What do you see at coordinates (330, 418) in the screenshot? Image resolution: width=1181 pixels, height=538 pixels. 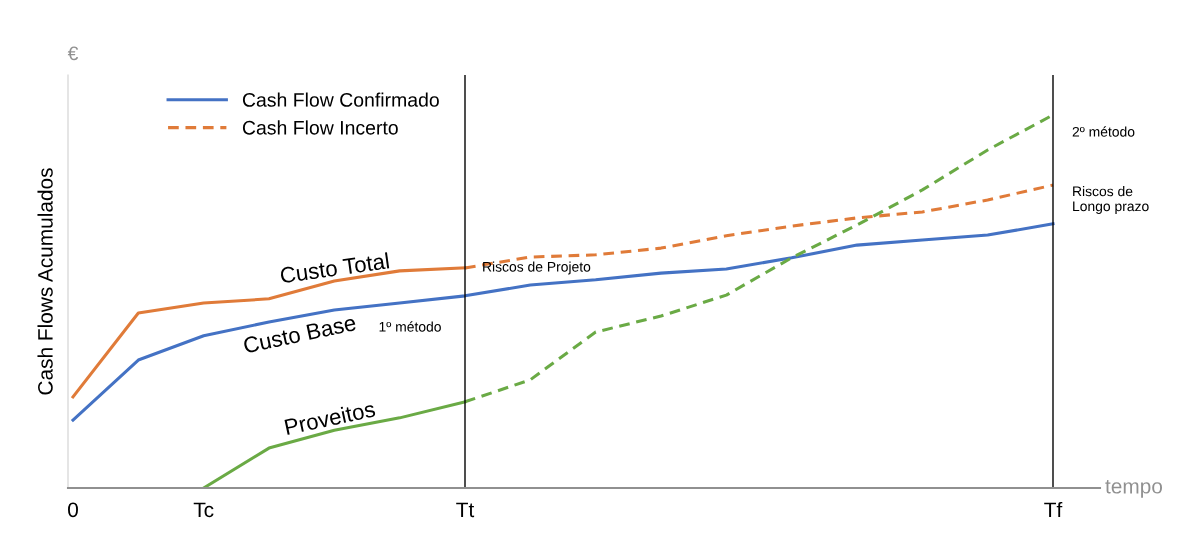 I see `annotation: Proveitos` at bounding box center [330, 418].